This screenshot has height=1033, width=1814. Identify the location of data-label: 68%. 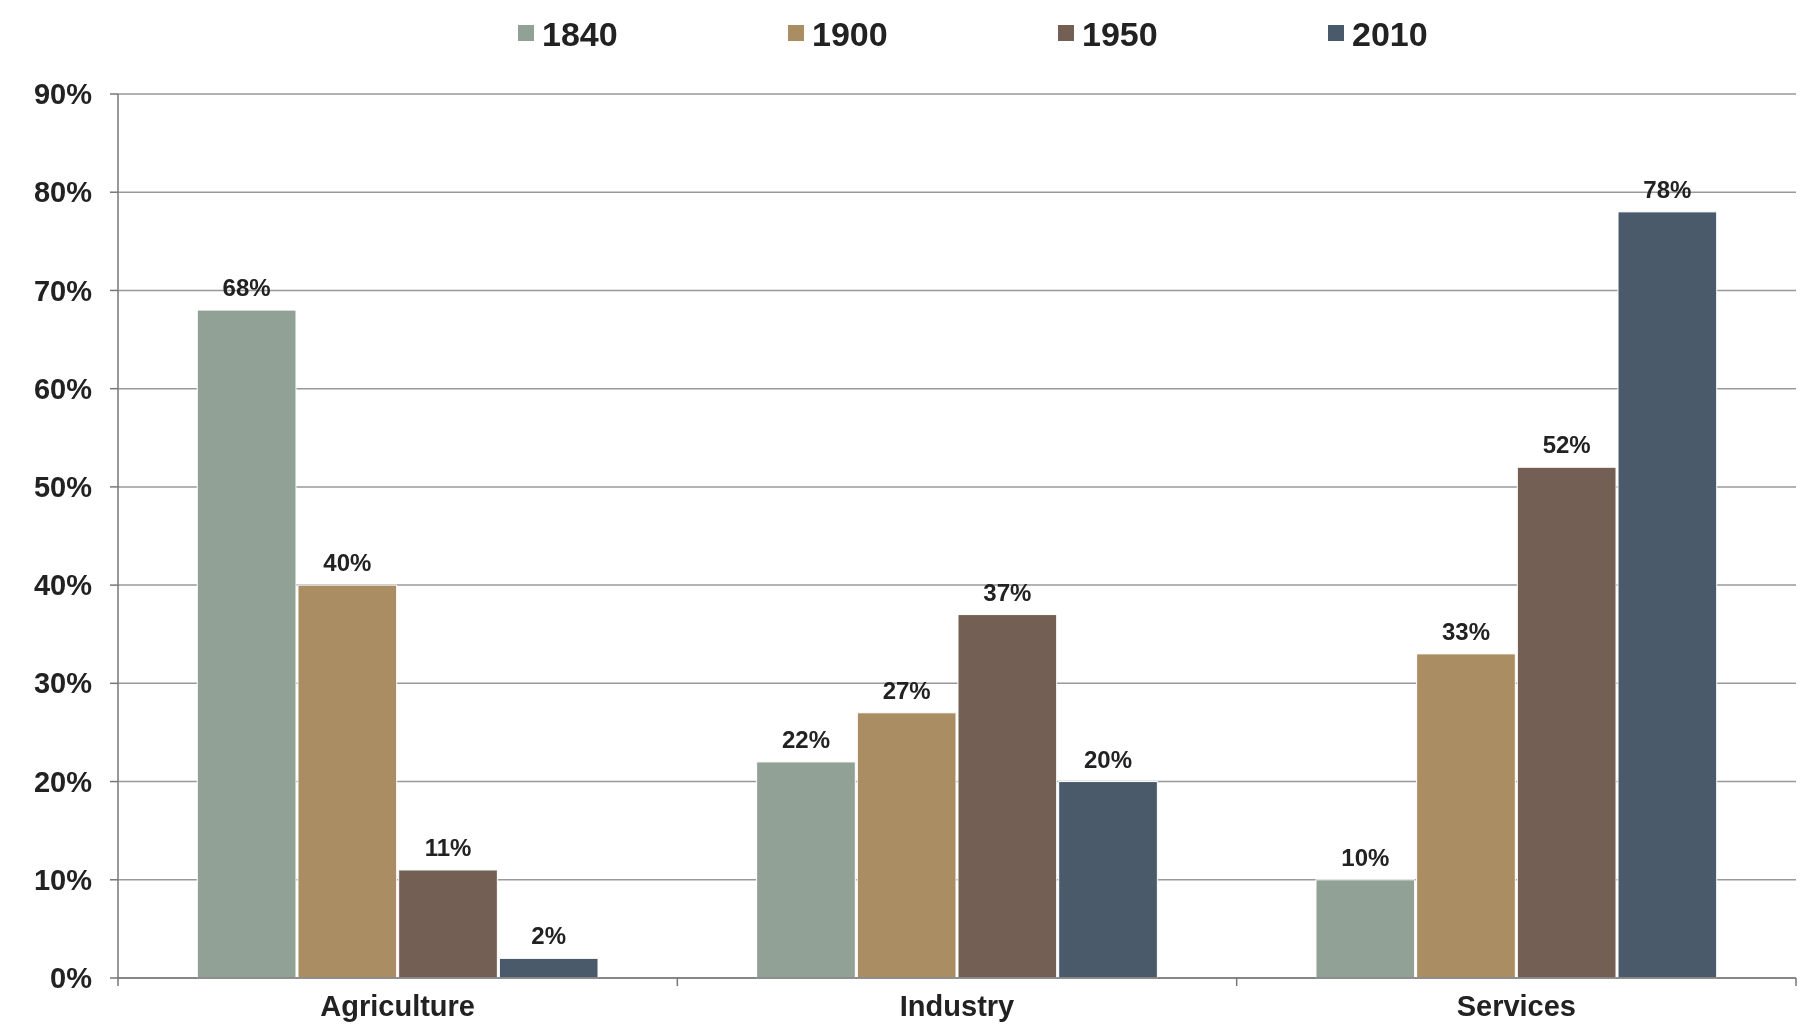
(246, 288).